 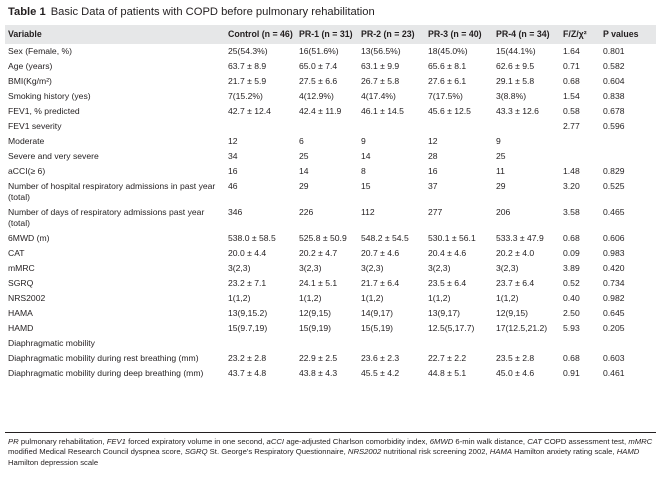 I want to click on table-cell: 0.91, so click(x=571, y=373).